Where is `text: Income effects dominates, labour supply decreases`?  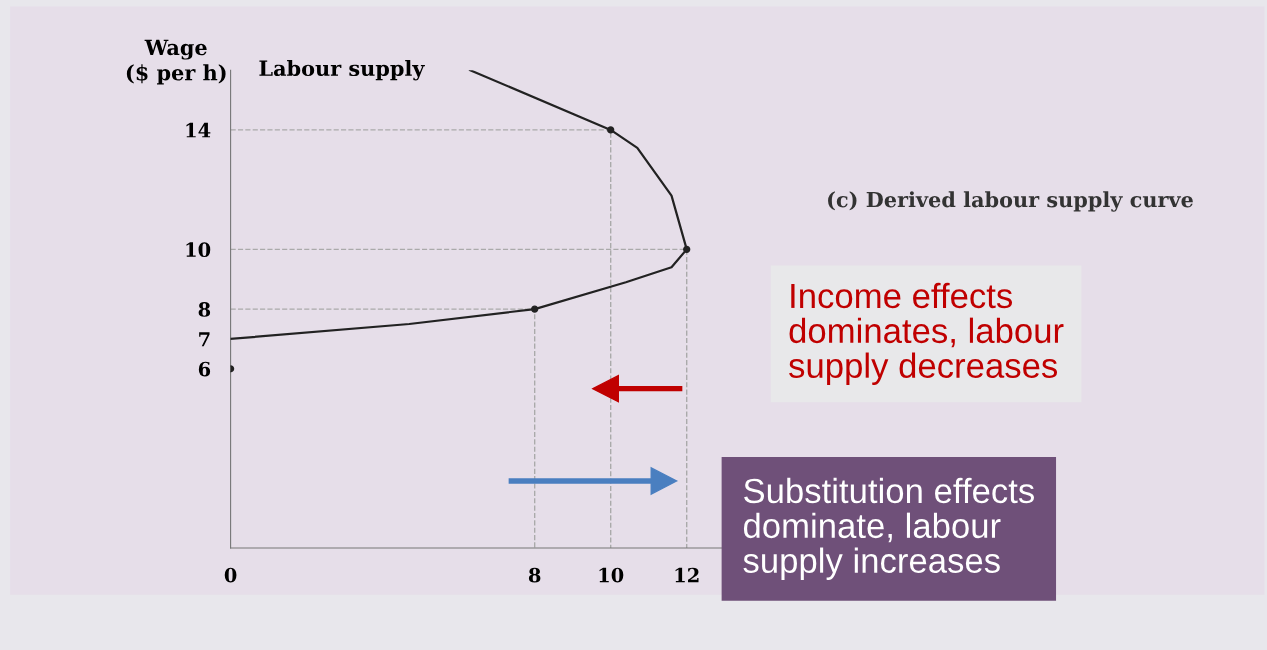 text: Income effects dominates, labour supply decreases is located at coordinates (926, 333).